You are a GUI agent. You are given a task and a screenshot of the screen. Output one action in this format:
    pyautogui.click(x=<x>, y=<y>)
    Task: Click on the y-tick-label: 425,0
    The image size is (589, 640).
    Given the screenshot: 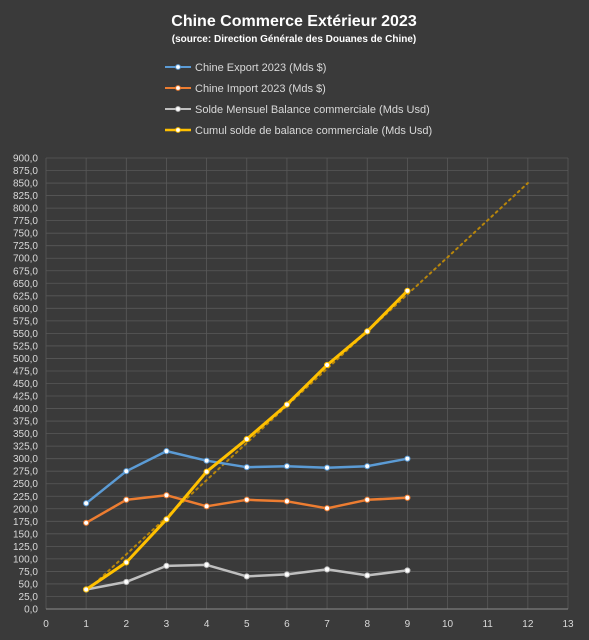 What is the action you would take?
    pyautogui.click(x=25, y=397)
    